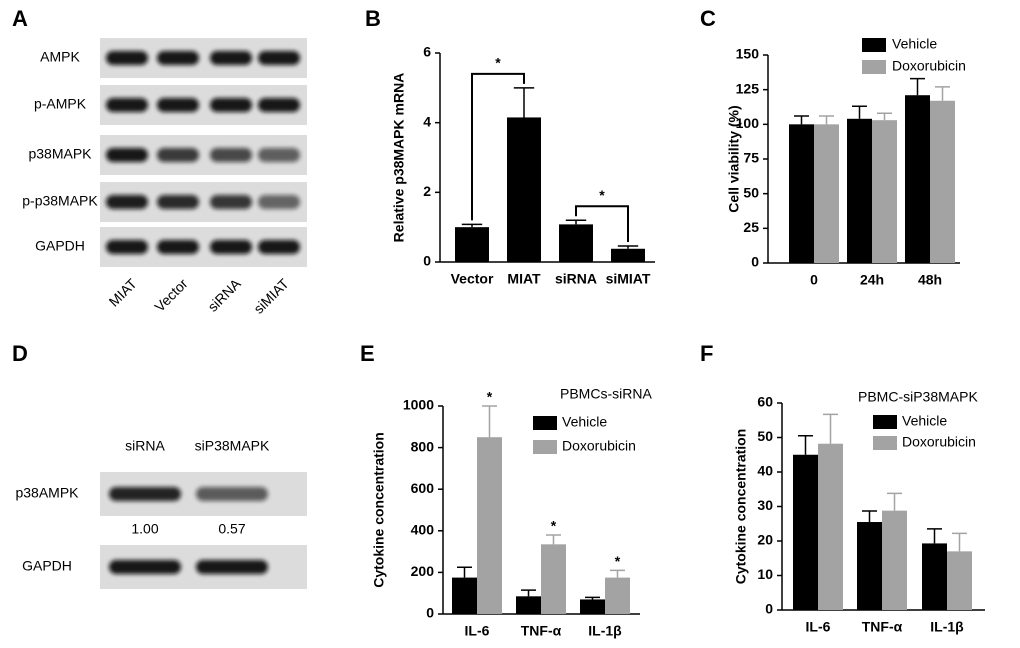  What do you see at coordinates (60, 201) in the screenshot?
I see `blot-row-label: p-p38MAPK` at bounding box center [60, 201].